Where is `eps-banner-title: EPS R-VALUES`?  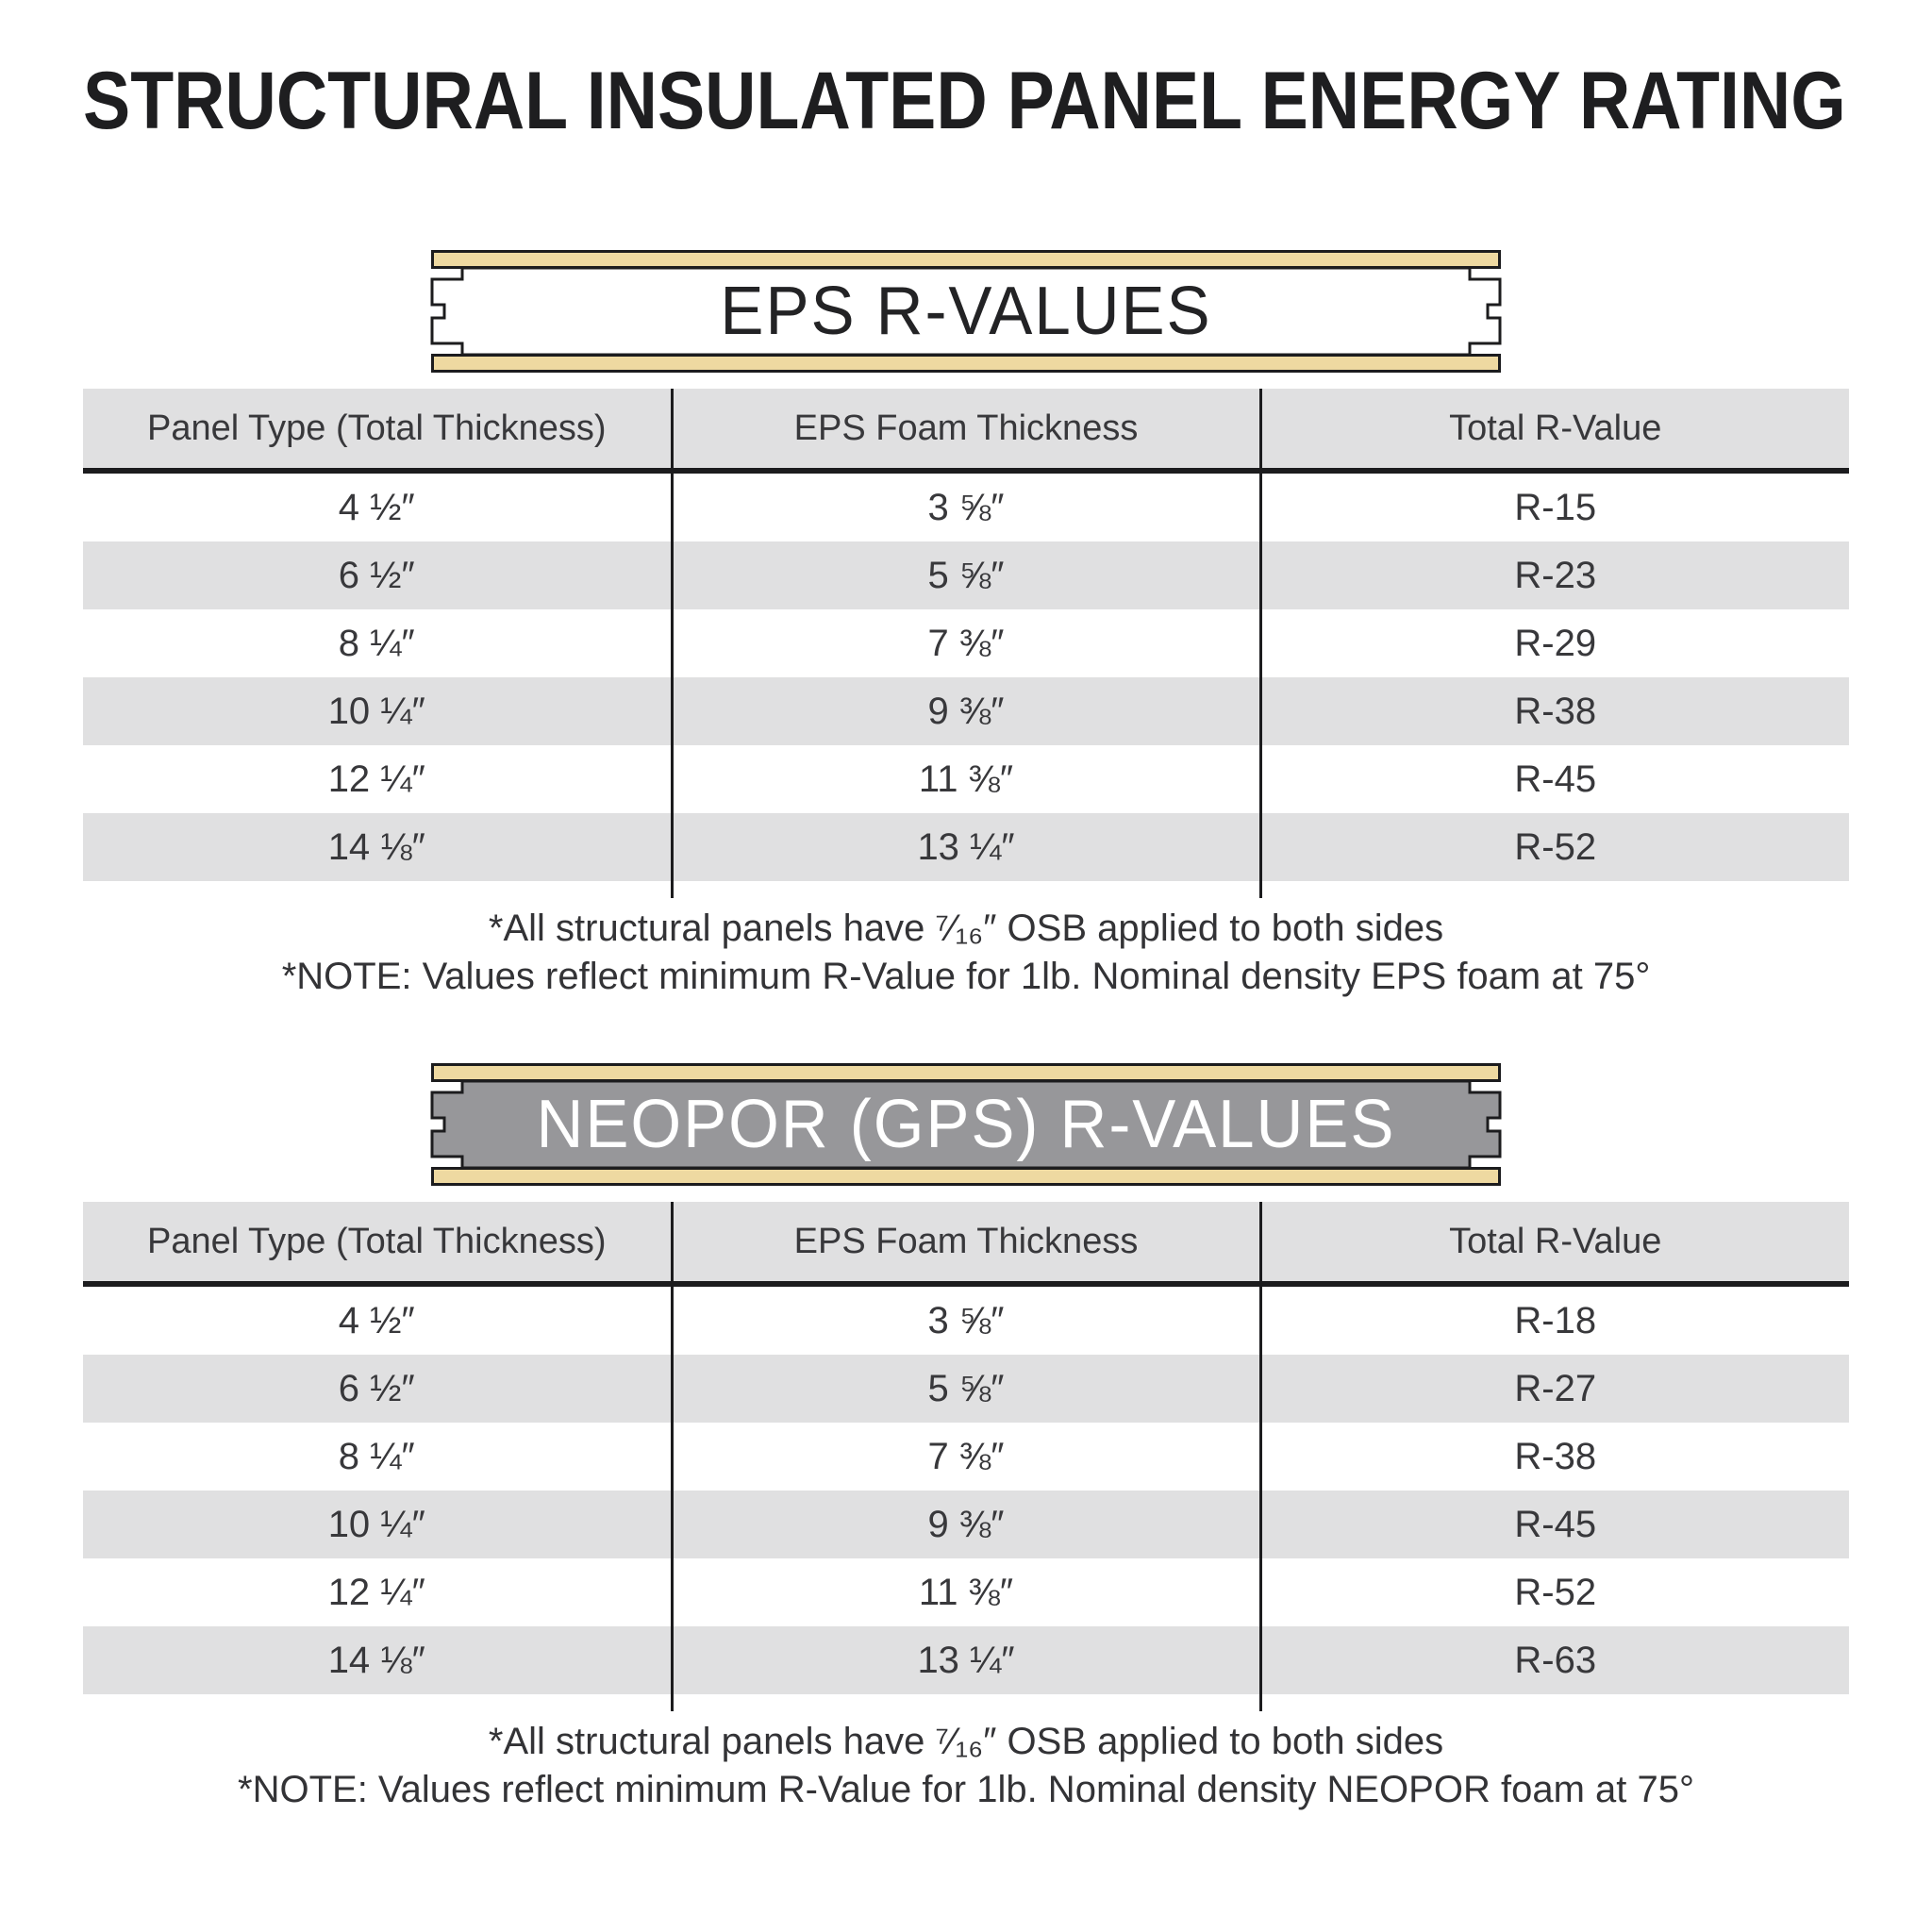 eps-banner-title: EPS R-VALUES is located at coordinates (966, 312).